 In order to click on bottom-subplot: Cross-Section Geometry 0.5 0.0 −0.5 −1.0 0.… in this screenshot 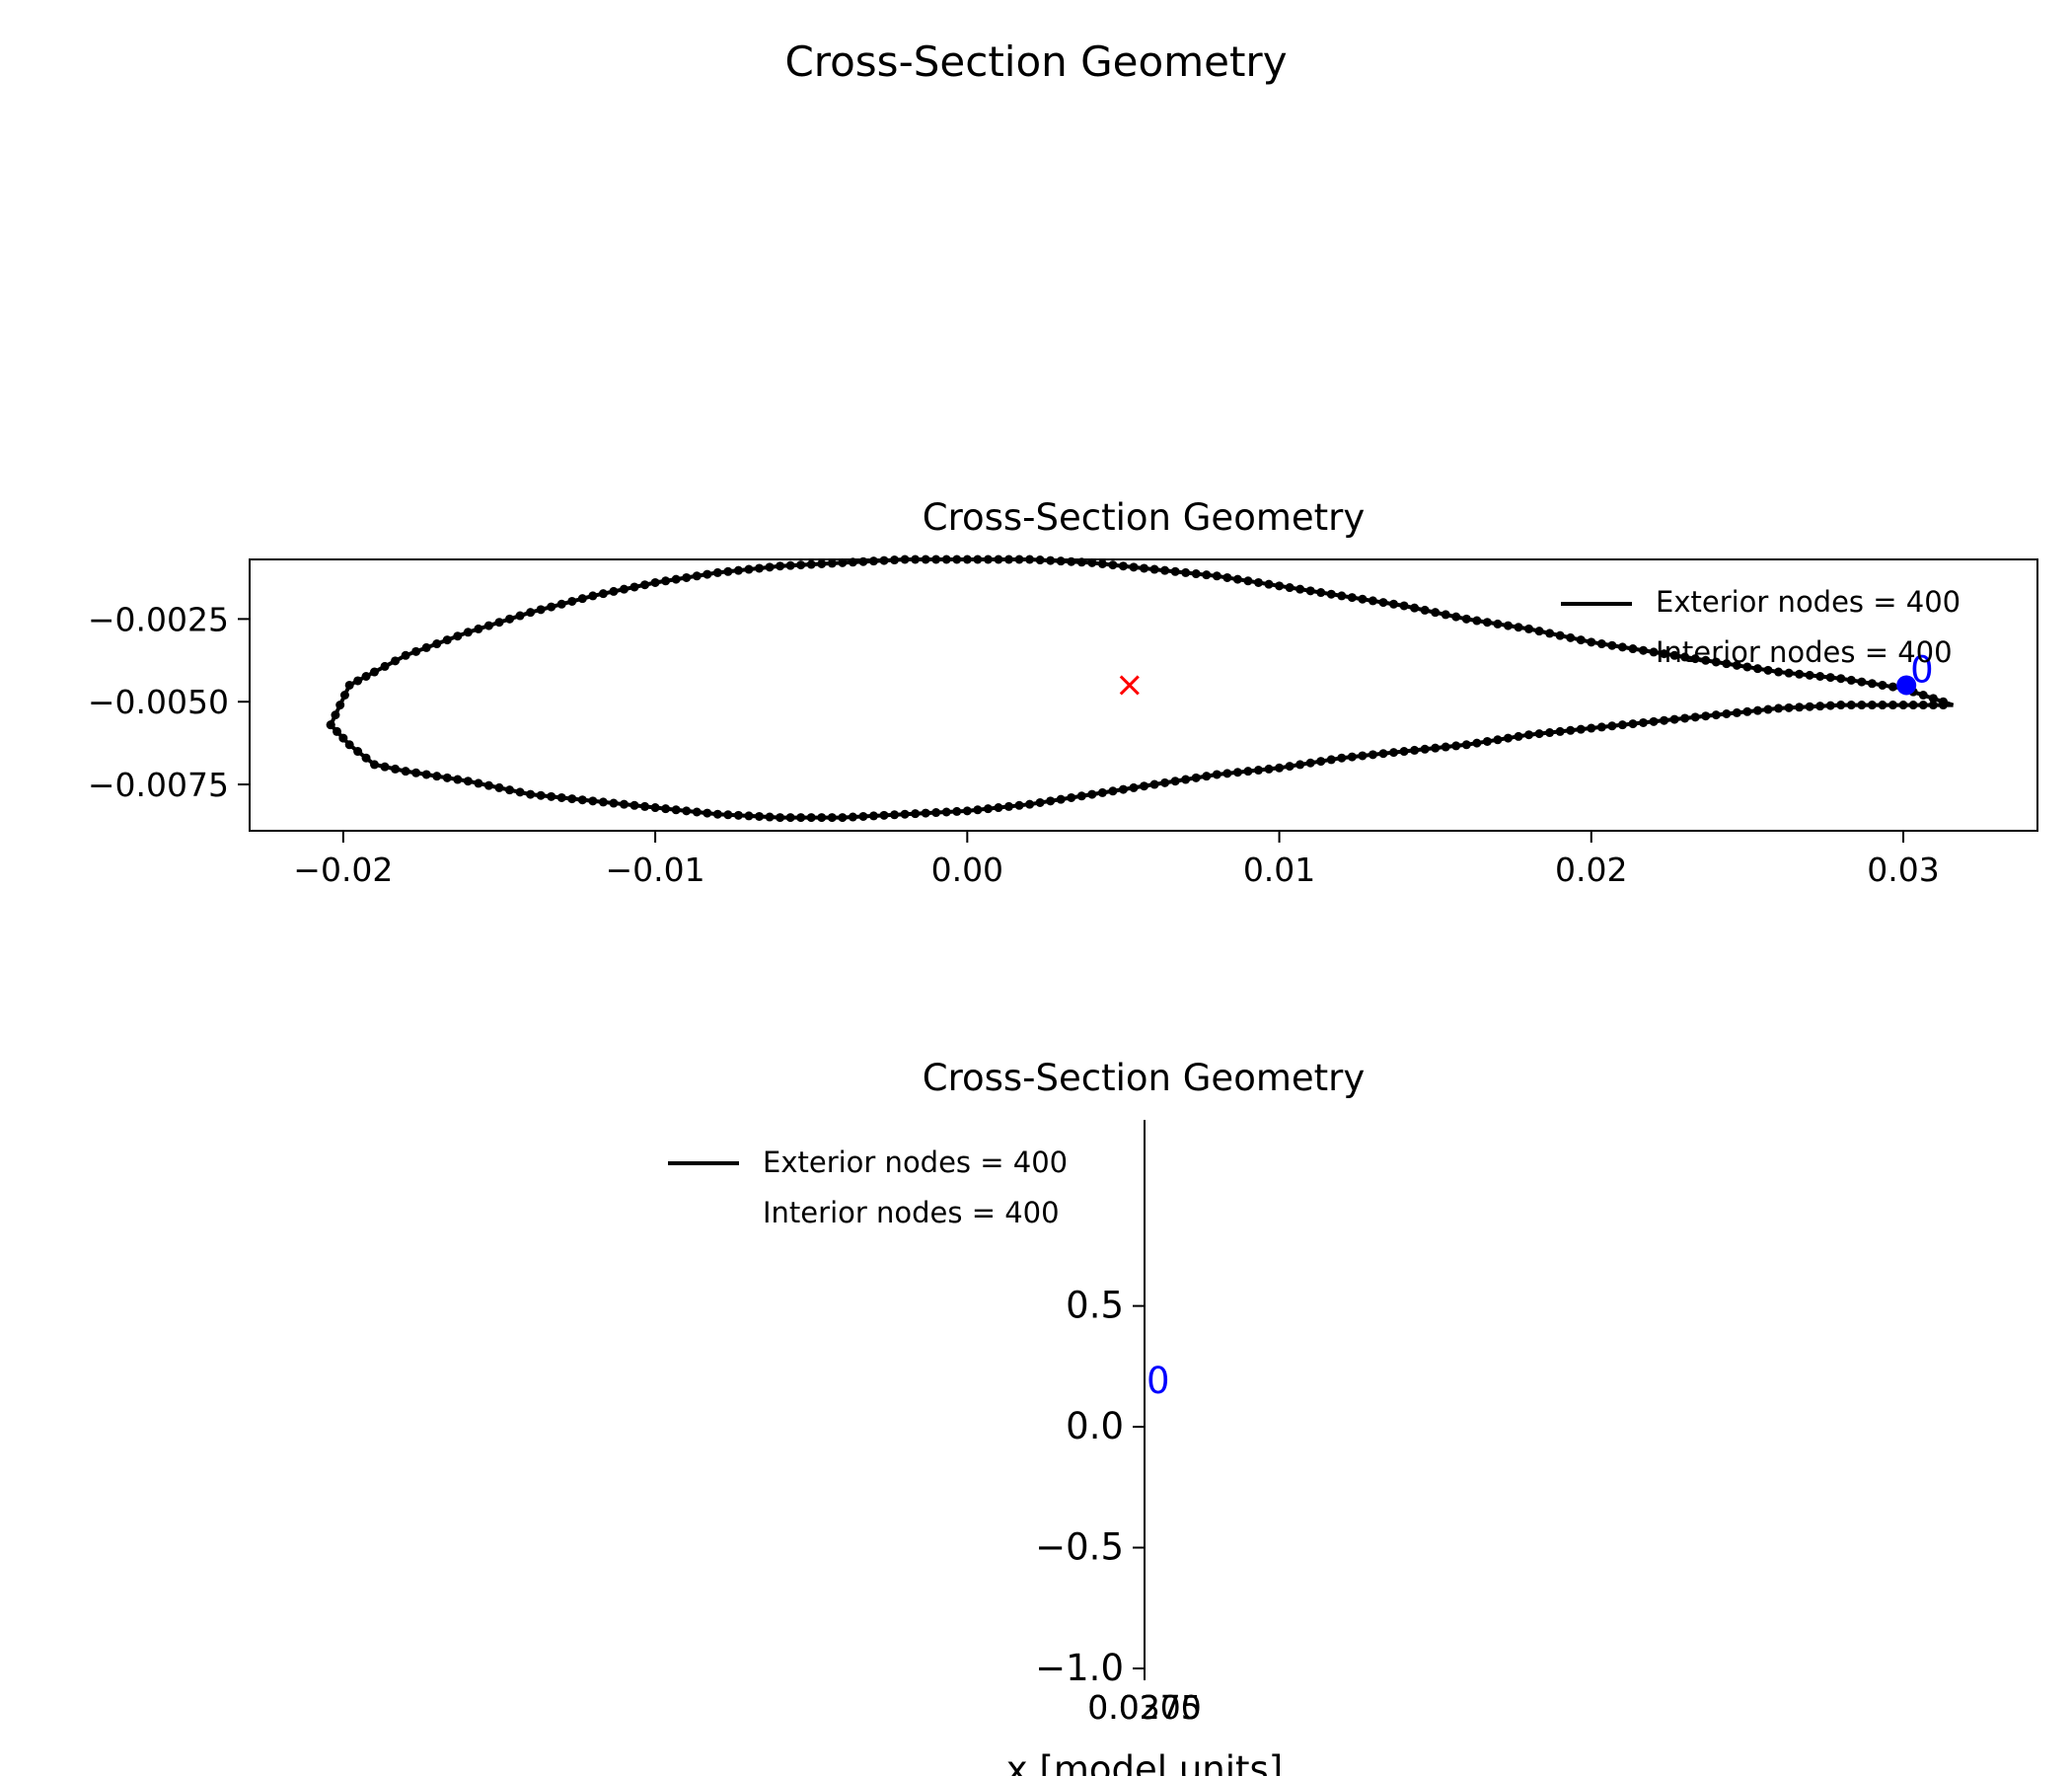, I will do `click(1017, 1417)`.